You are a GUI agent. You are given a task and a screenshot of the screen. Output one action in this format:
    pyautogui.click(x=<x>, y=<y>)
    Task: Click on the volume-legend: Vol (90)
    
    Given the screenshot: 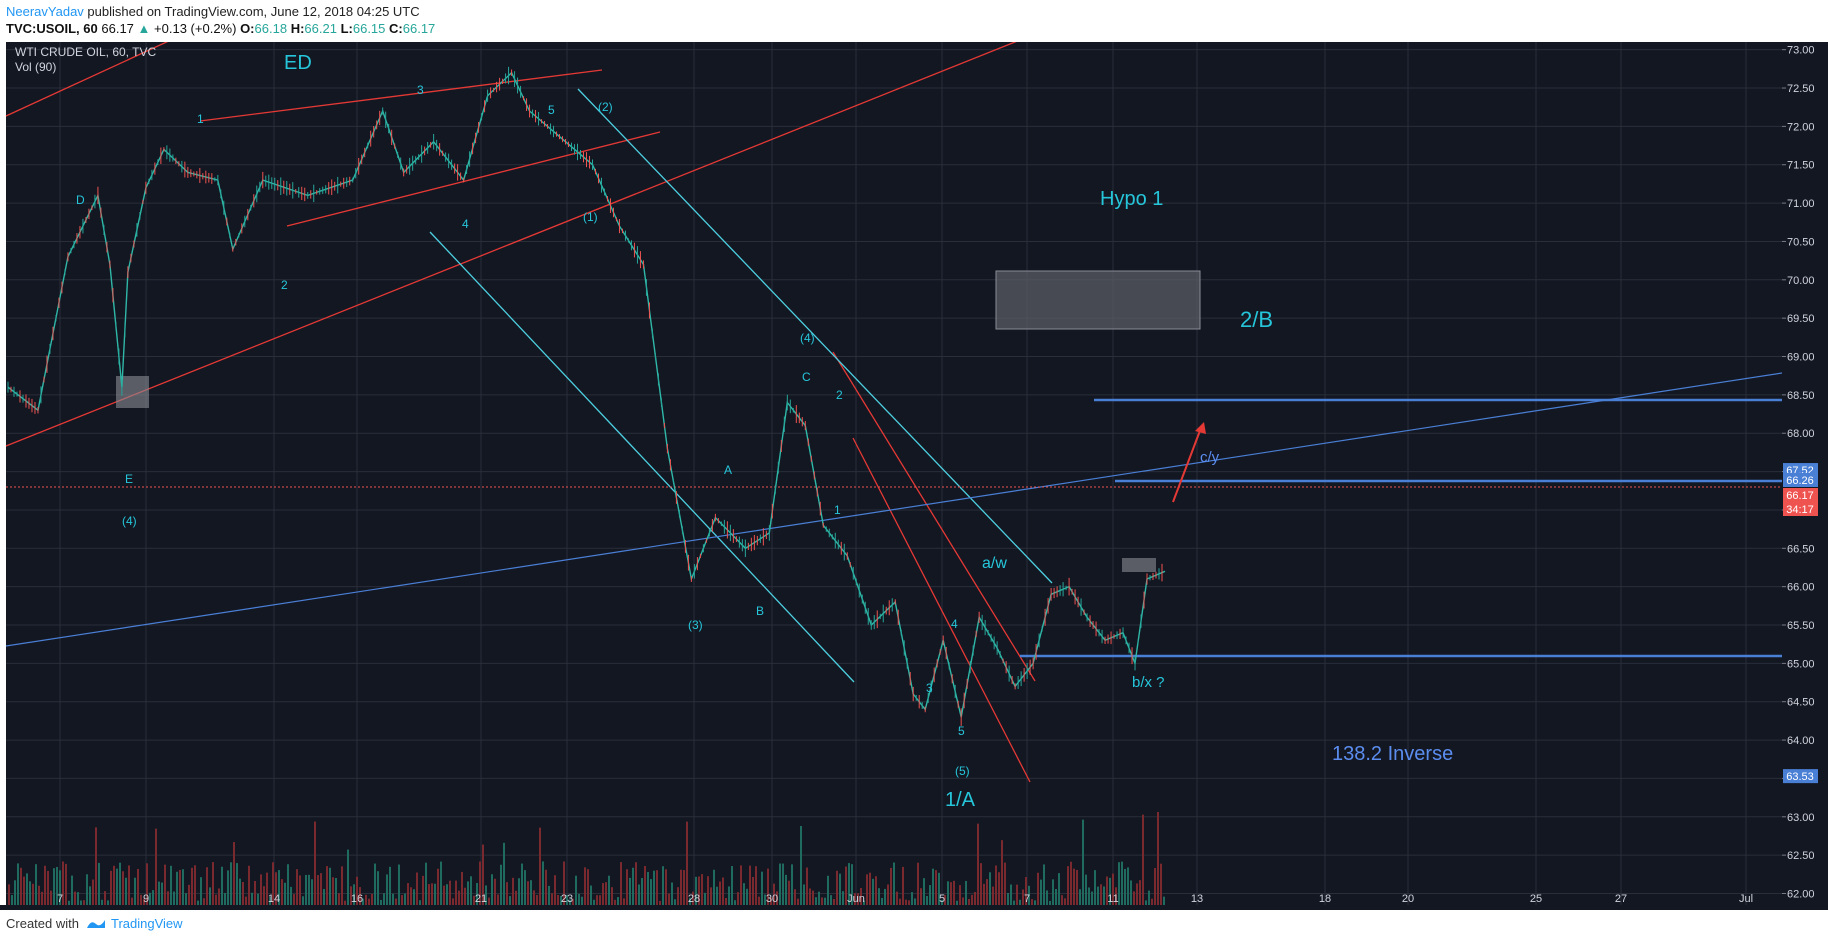 What is the action you would take?
    pyautogui.click(x=35, y=67)
    